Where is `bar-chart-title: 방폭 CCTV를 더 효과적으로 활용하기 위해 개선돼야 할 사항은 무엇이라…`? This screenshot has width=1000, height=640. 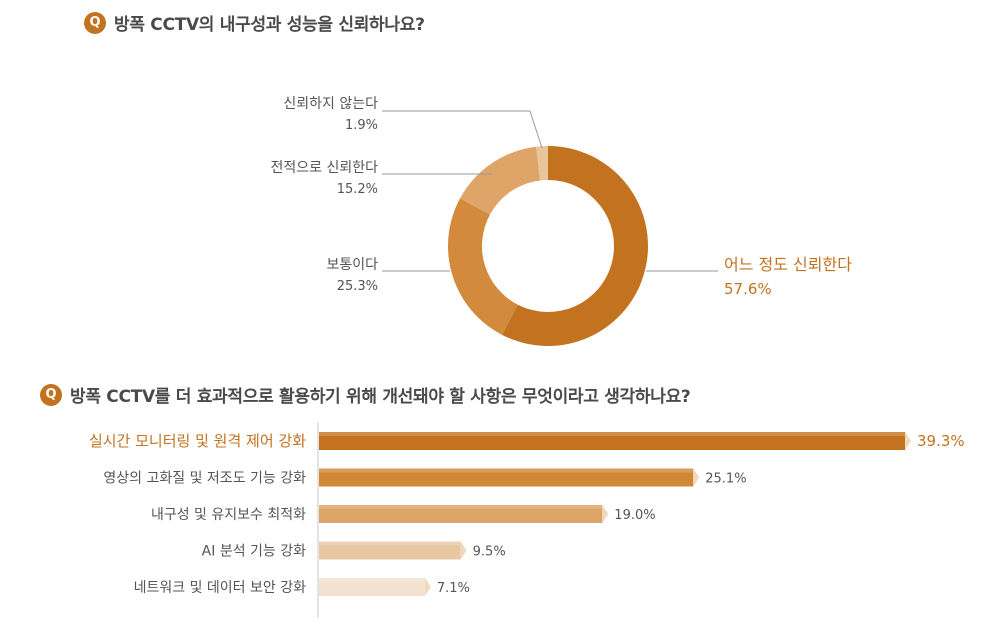
bar-chart-title: 방폭 CCTV를 더 효과적으로 활용하기 위해 개선돼야 할 사항은 무엇이라… is located at coordinates (380, 397).